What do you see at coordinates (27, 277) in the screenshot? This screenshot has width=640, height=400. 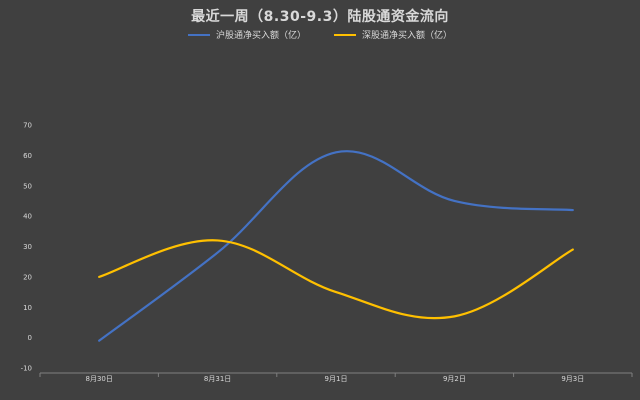 I see `y-tick-label: 20` at bounding box center [27, 277].